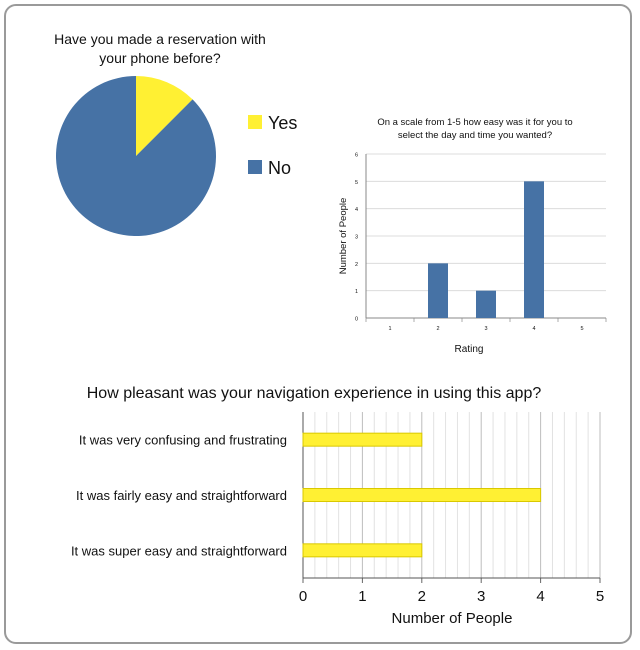 The image size is (640, 650). What do you see at coordinates (600, 596) in the screenshot?
I see `hbar-x-tick-label: 5` at bounding box center [600, 596].